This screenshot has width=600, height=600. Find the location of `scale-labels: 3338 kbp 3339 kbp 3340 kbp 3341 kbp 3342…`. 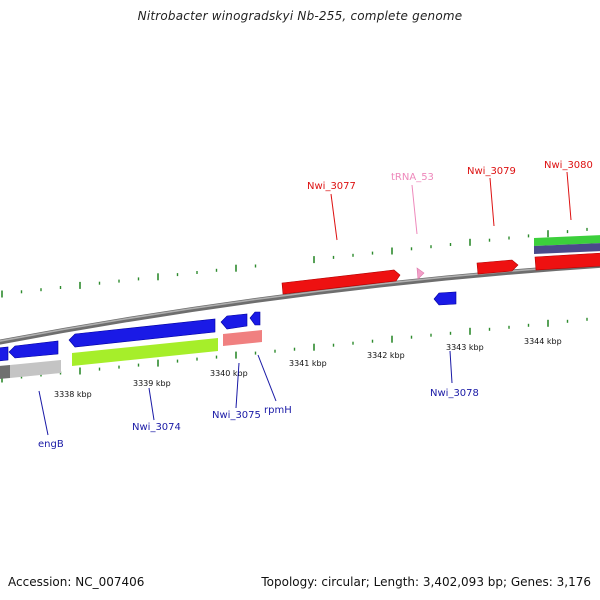

scale-labels: 3338 kbp 3339 kbp 3340 kbp 3341 kbp 3342… is located at coordinates (308, 368).